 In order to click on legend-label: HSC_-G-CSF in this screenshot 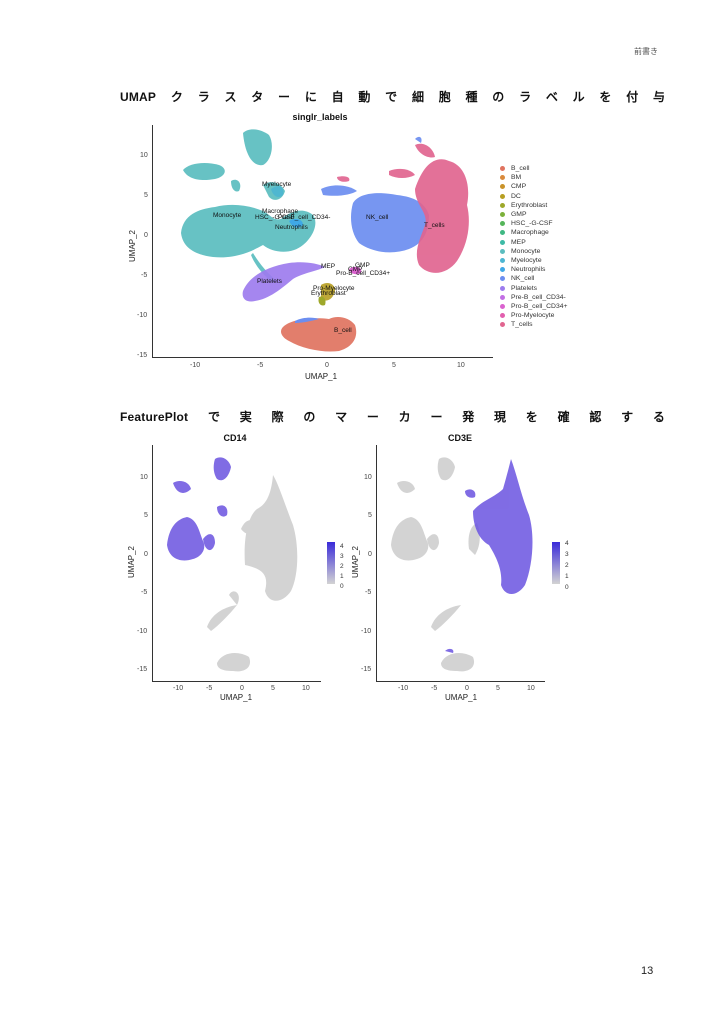, I will do `click(532, 224)`.